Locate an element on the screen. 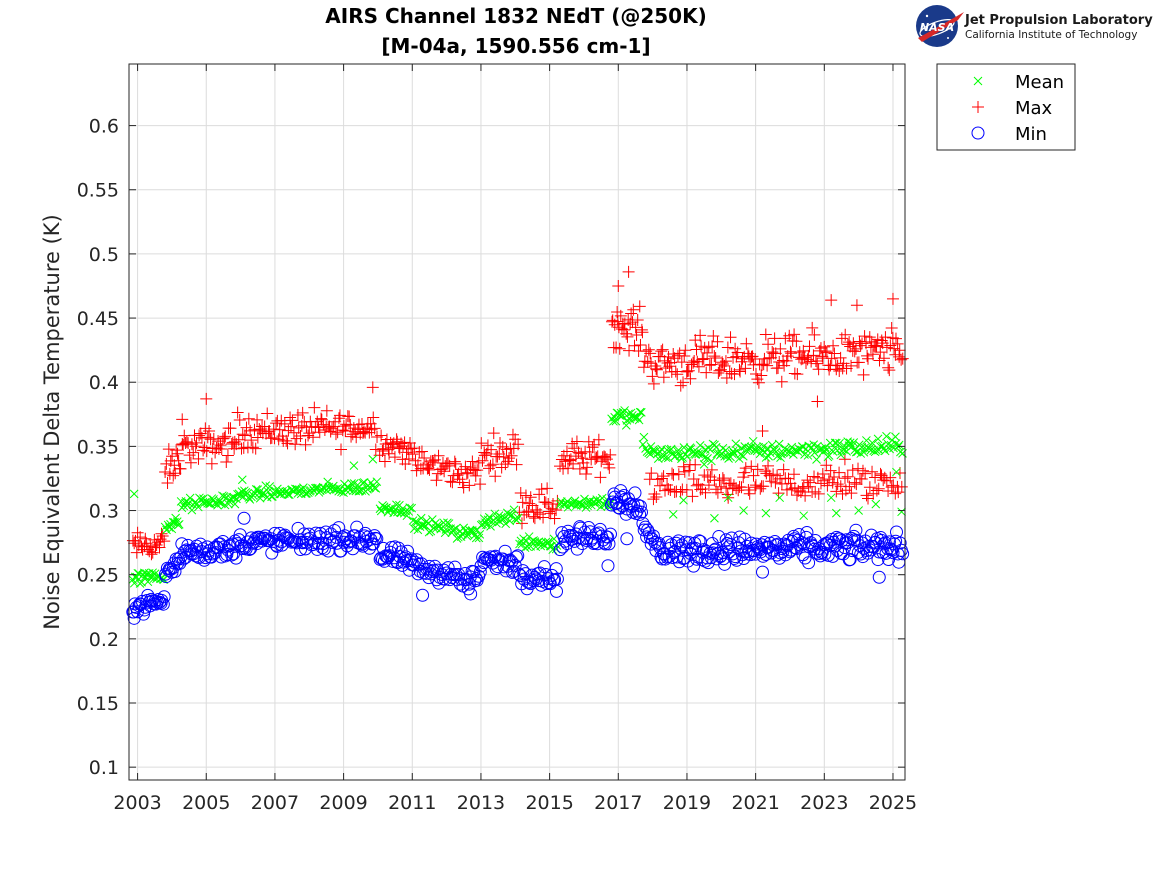  y-tick-label: 0.3 is located at coordinates (104, 512).